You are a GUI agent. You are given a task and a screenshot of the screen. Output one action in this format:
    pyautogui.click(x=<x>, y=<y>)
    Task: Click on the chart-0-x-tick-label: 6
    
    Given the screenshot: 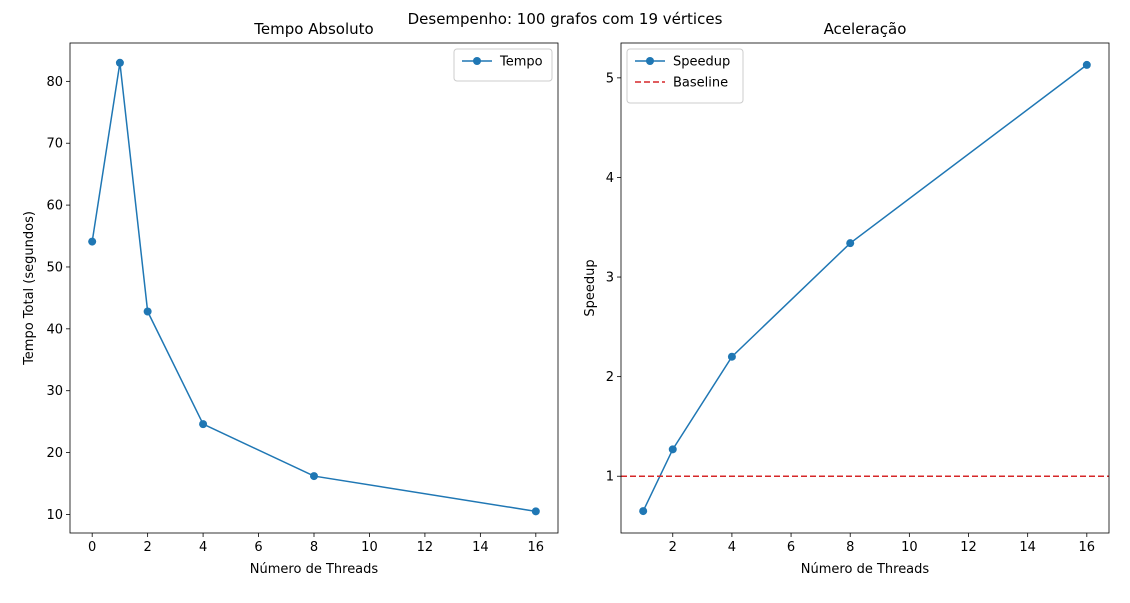 What is the action you would take?
    pyautogui.click(x=258, y=547)
    